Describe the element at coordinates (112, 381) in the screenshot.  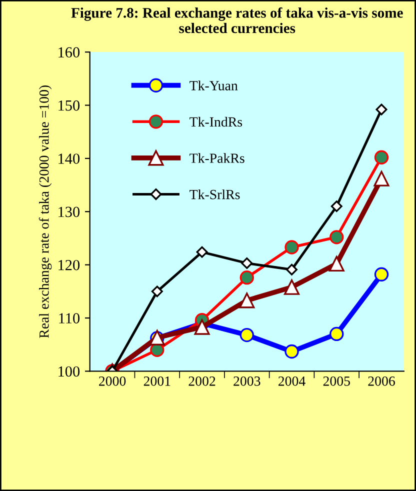
I see `x-tick-label: 2000` at that location.